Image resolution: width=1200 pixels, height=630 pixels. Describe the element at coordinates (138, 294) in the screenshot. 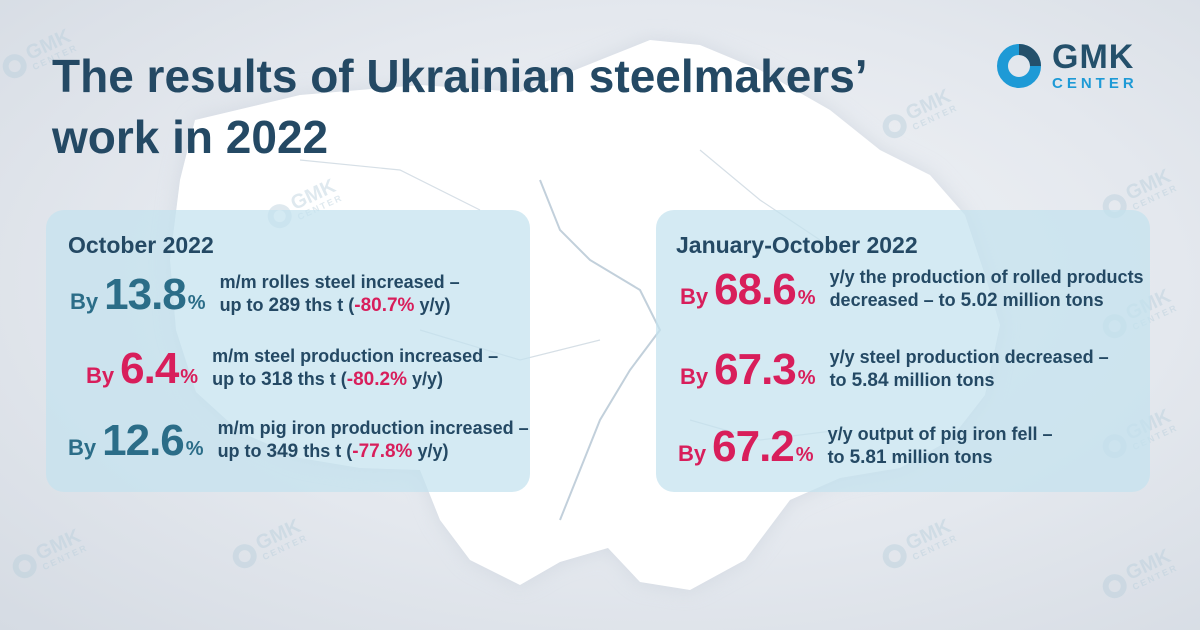

I see `stat-percentage: By 13.8%` at that location.